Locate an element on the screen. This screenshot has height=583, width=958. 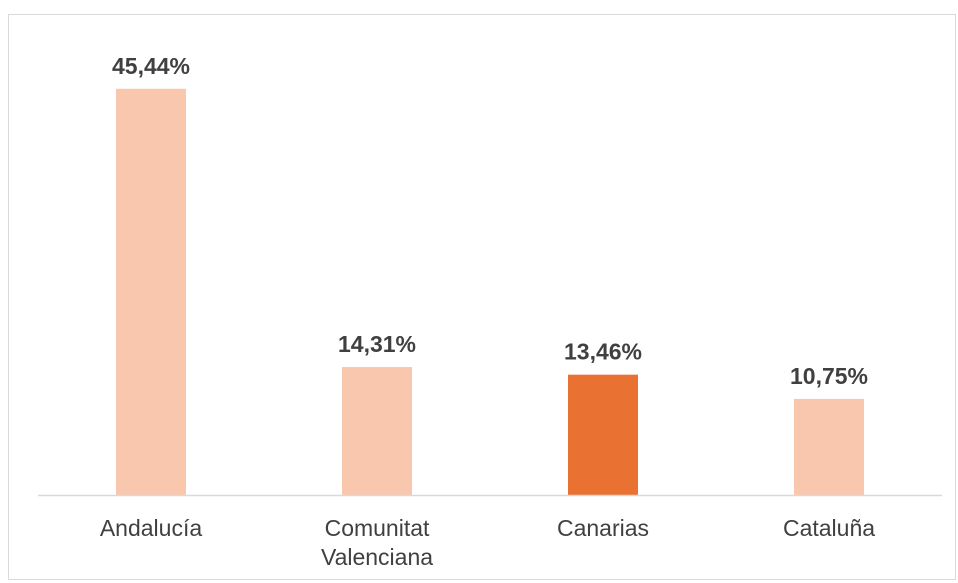
category-label-3: Cataluña is located at coordinates (829, 528).